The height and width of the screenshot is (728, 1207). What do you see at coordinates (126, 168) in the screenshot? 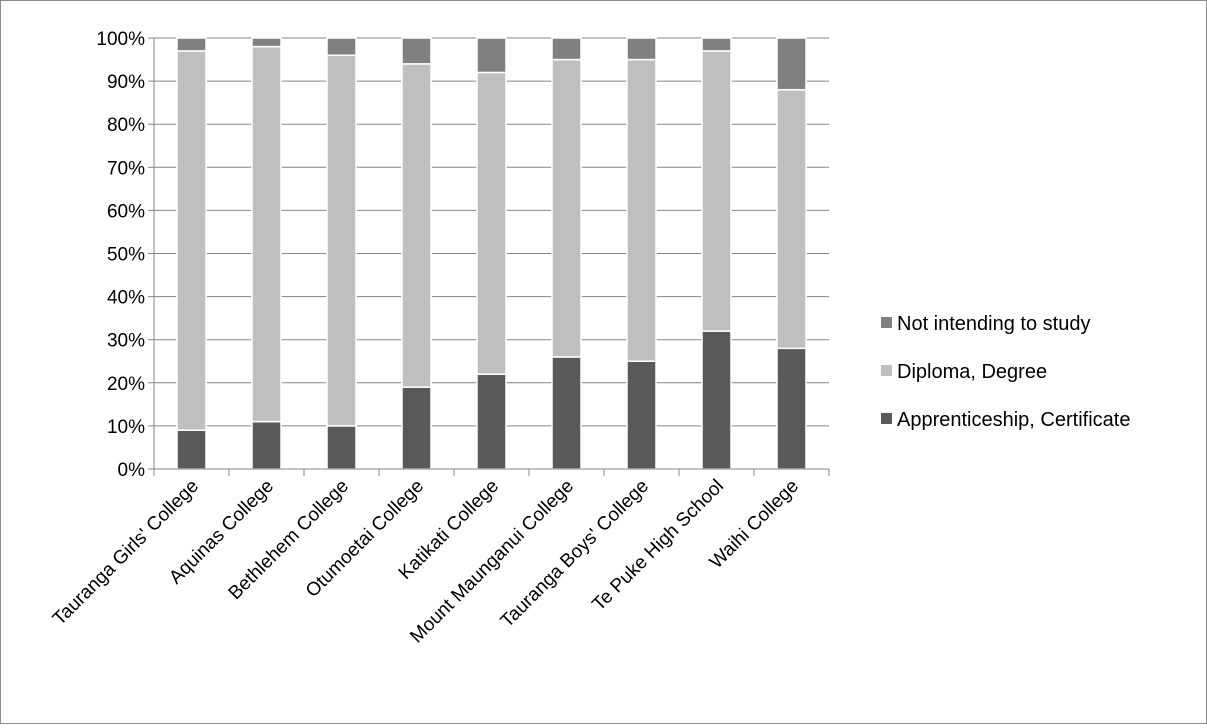
I see `y-tick-label: 70%` at bounding box center [126, 168].